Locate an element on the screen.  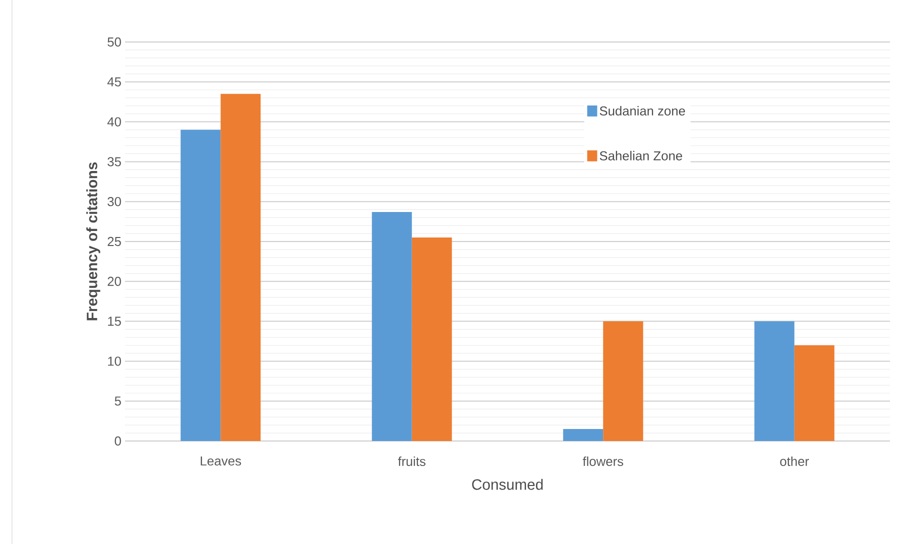
legend-label: Sudanian zone is located at coordinates (642, 111).